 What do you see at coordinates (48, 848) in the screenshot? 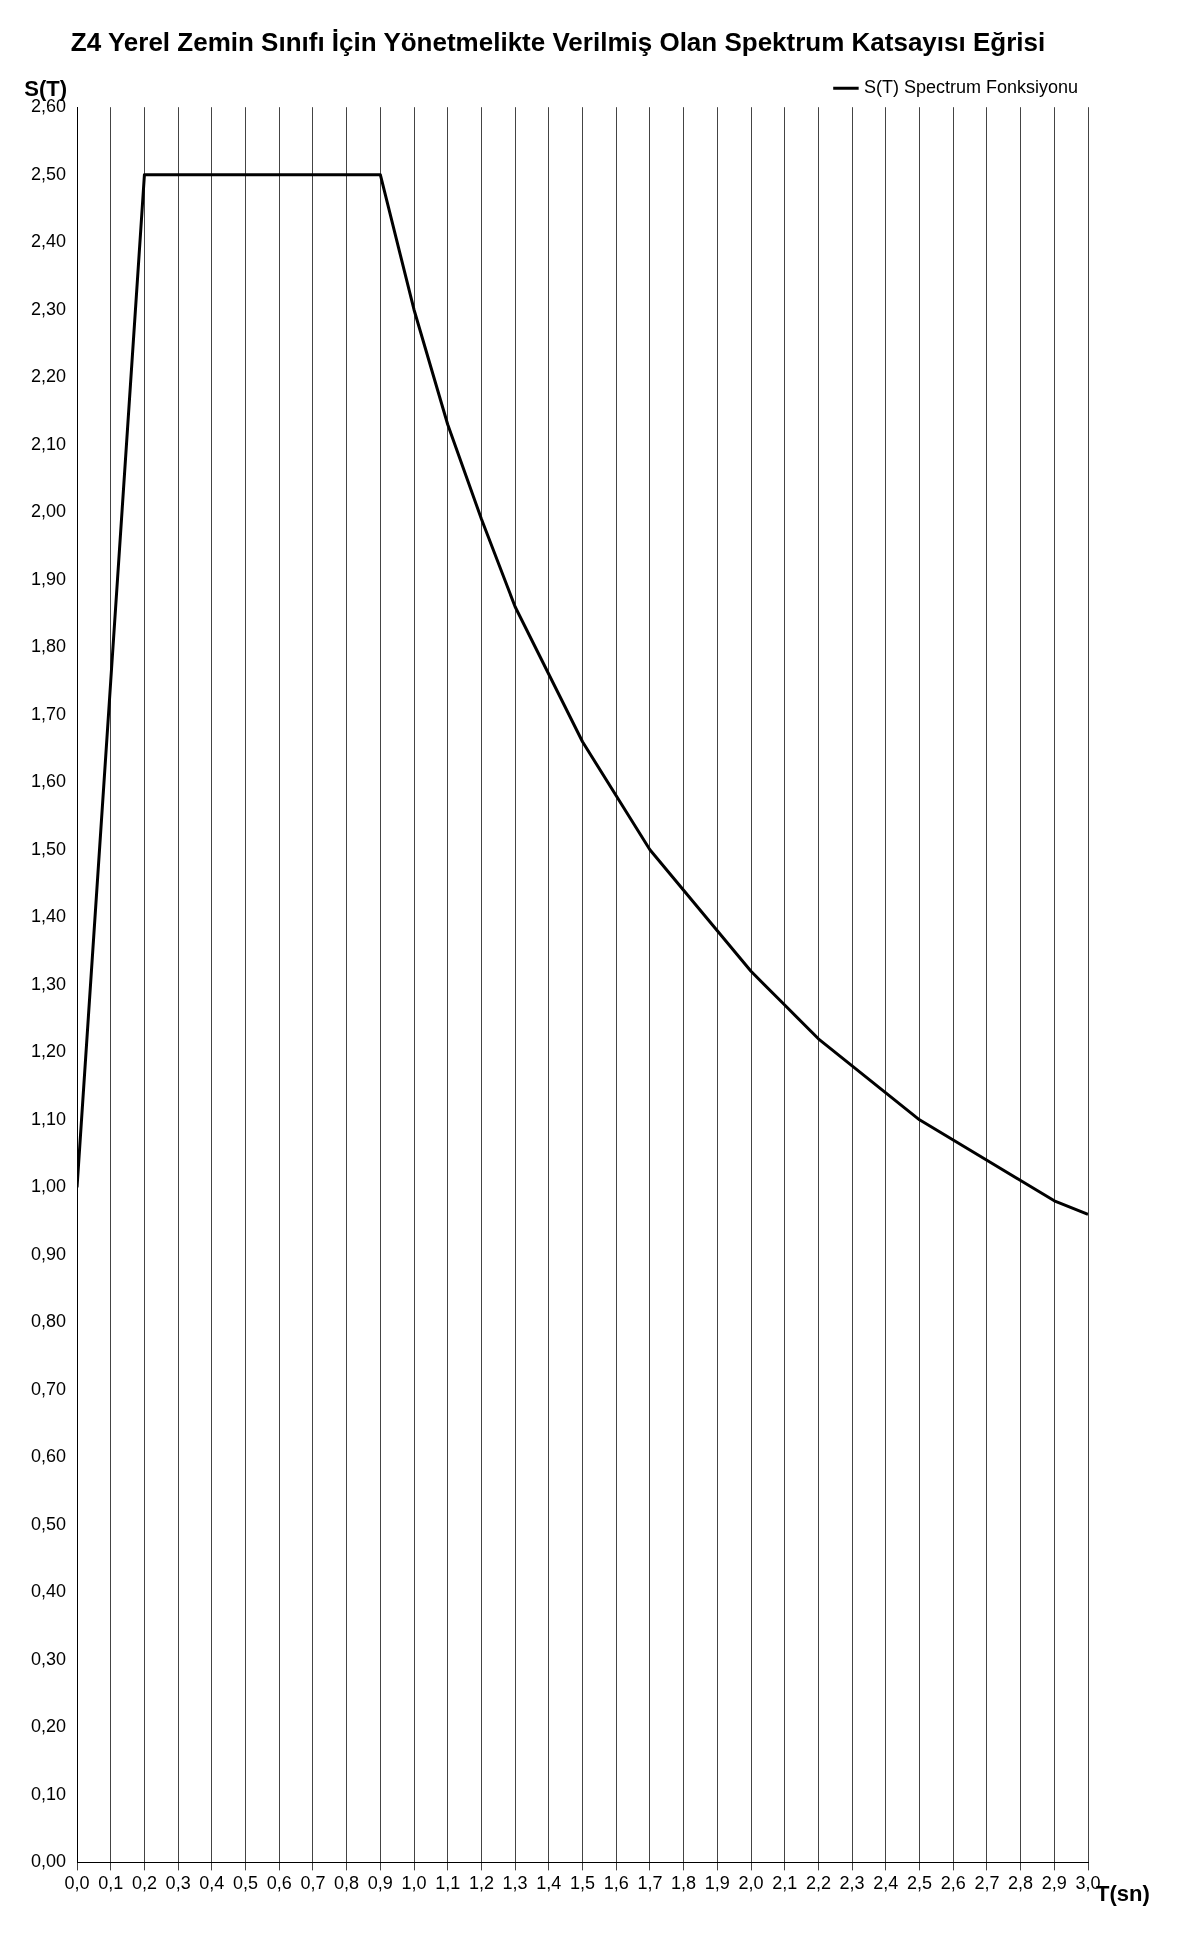
I see `y-tick-label: 1,50` at bounding box center [48, 848].